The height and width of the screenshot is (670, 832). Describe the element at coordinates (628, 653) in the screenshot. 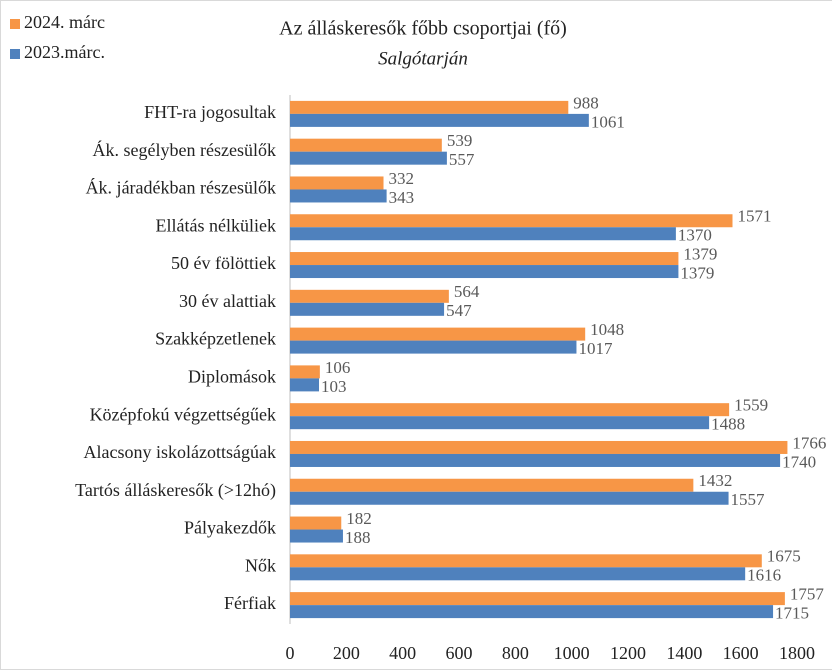

I see `x-tick-label: 1200` at that location.